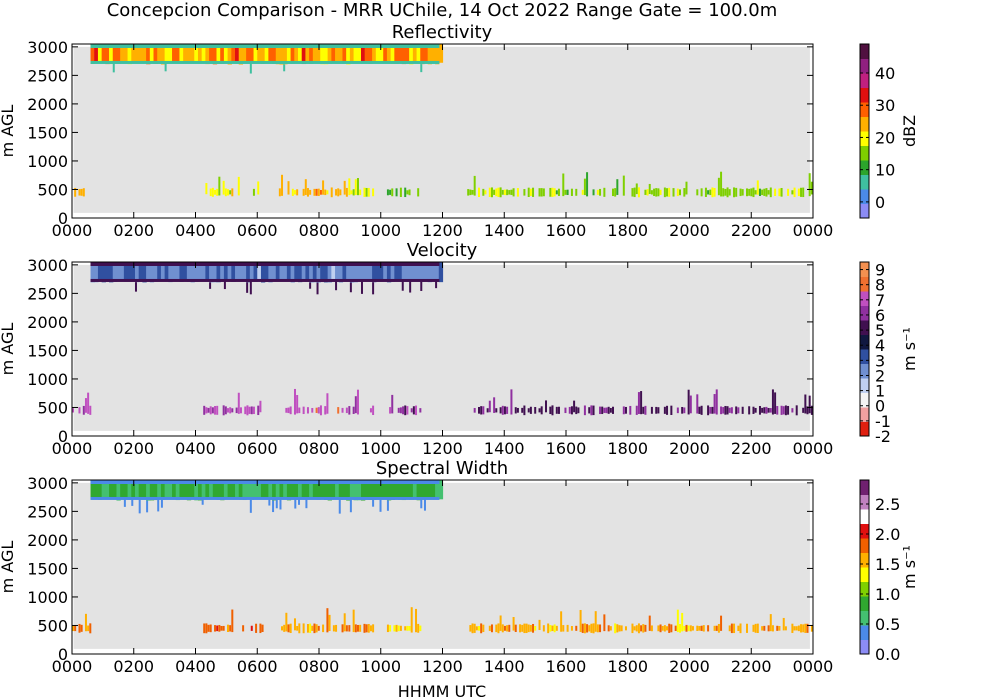 Image resolution: width=1000 pixels, height=700 pixels. I want to click on x-tick-label: 0000, so click(72, 666).